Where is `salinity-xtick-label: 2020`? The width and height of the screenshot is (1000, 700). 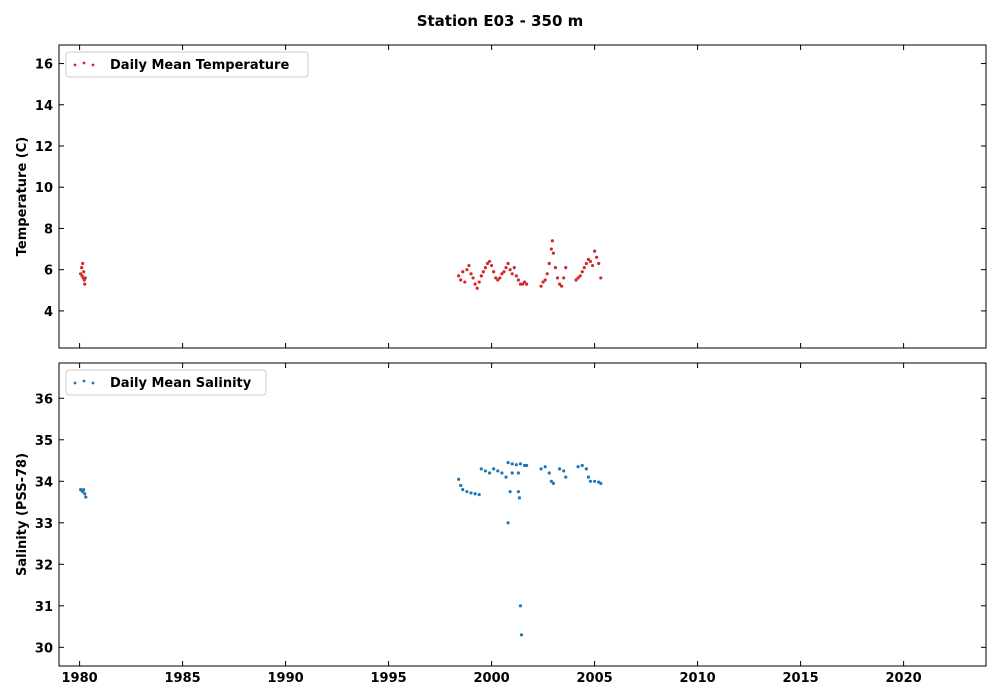 salinity-xtick-label: 2020 is located at coordinates (904, 678).